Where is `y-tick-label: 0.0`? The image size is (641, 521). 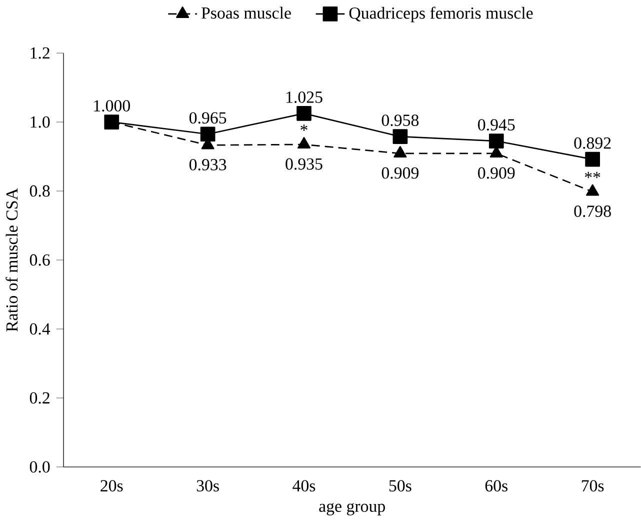 y-tick-label: 0.0 is located at coordinates (40, 467).